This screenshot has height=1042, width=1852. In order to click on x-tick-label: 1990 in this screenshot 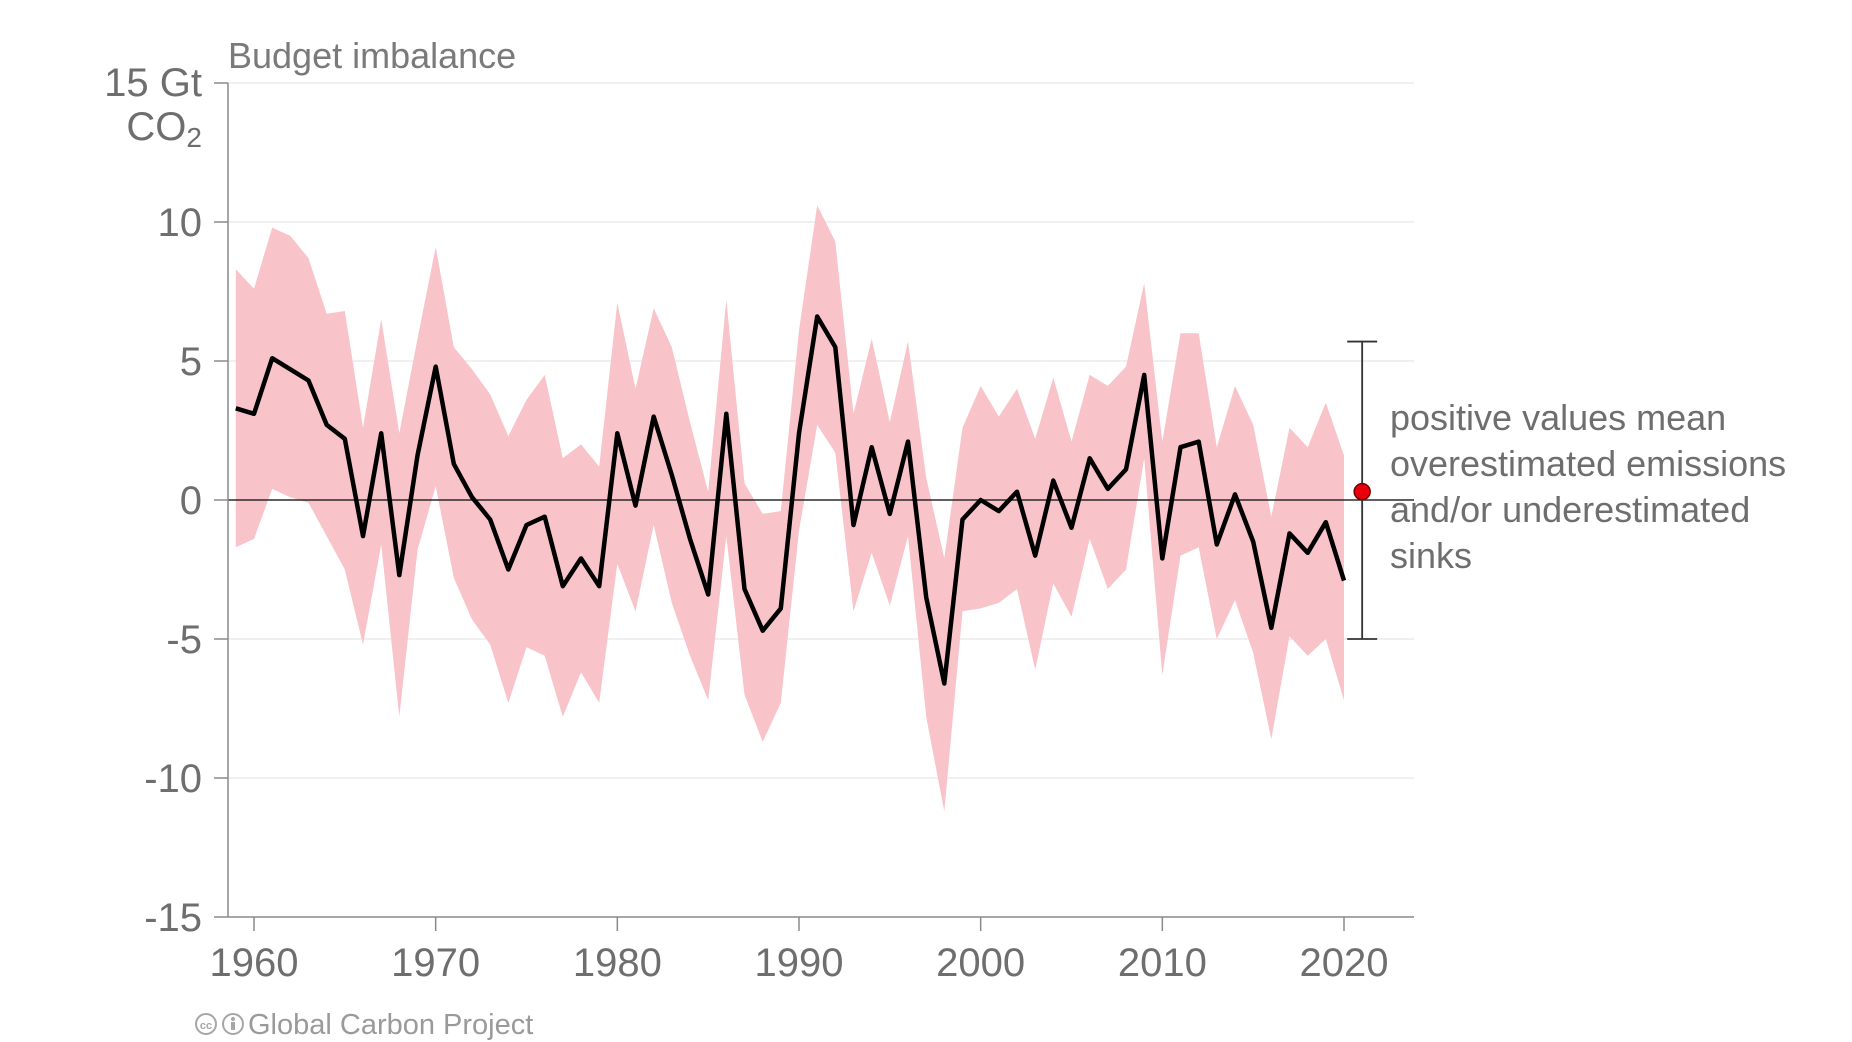, I will do `click(799, 963)`.